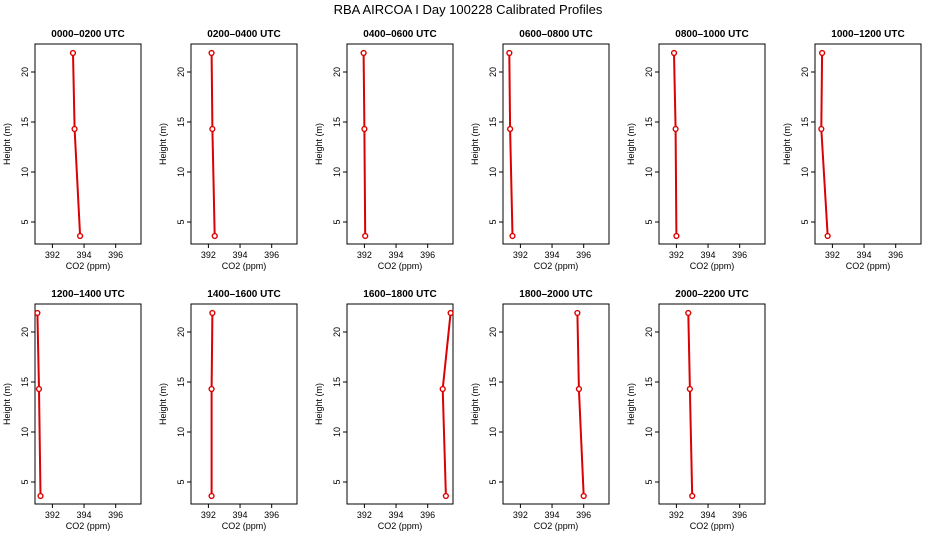  I want to click on panel-title: 0400–0600 UTC, so click(399, 34).